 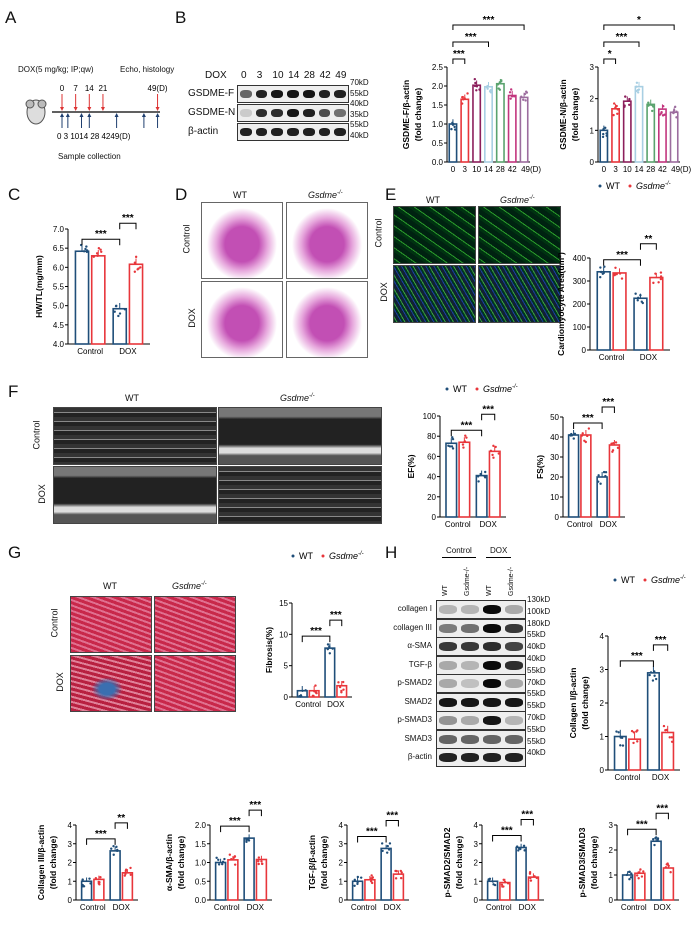 I want to click on ef-y-tick-label: 80, so click(x=431, y=436).